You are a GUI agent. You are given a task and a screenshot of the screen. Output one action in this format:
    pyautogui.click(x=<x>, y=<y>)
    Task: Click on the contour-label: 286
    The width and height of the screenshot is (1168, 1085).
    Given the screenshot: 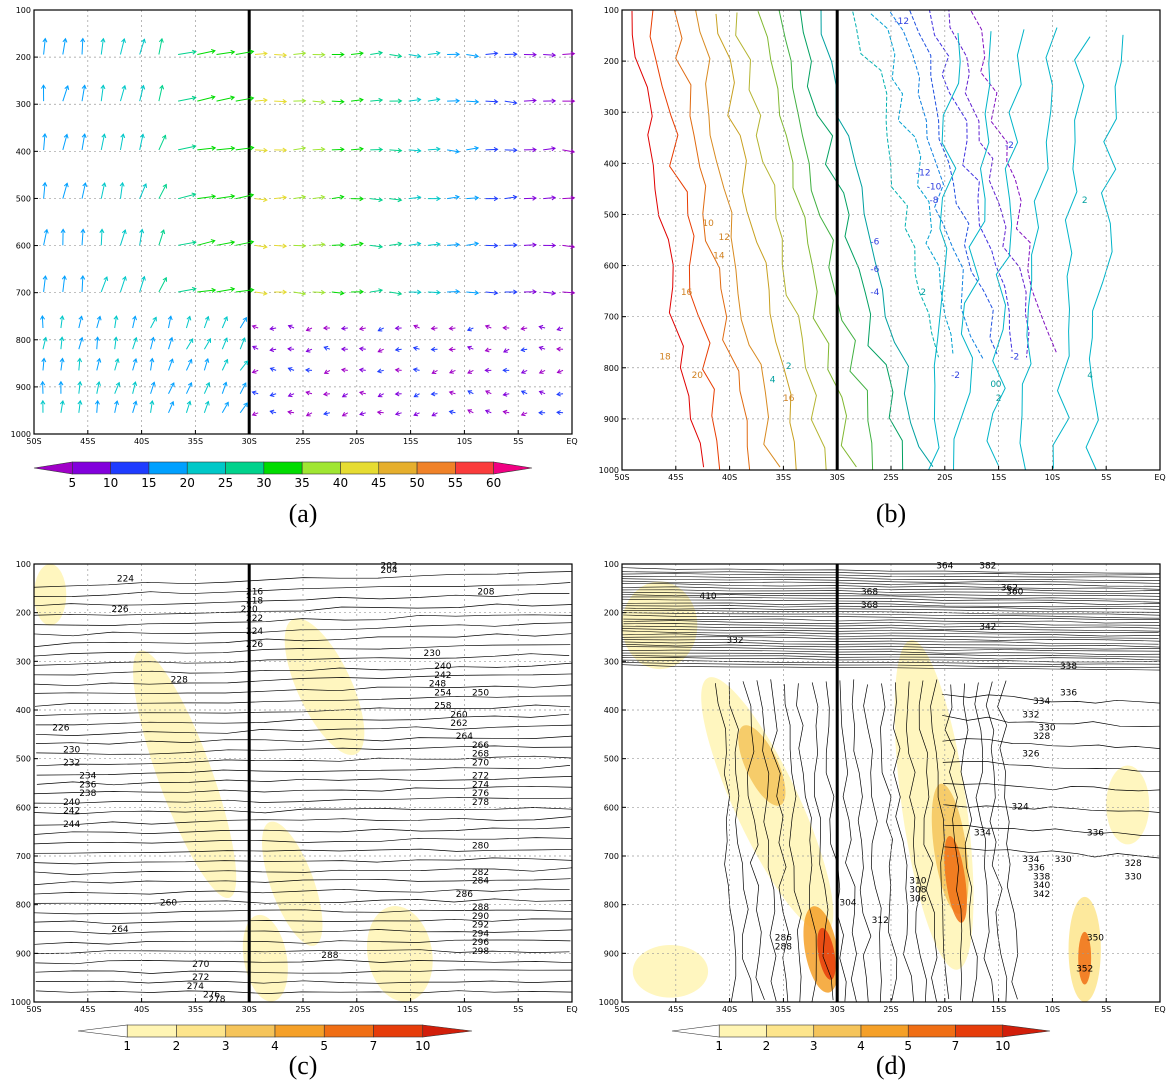 What is the action you would take?
    pyautogui.click(x=783, y=939)
    